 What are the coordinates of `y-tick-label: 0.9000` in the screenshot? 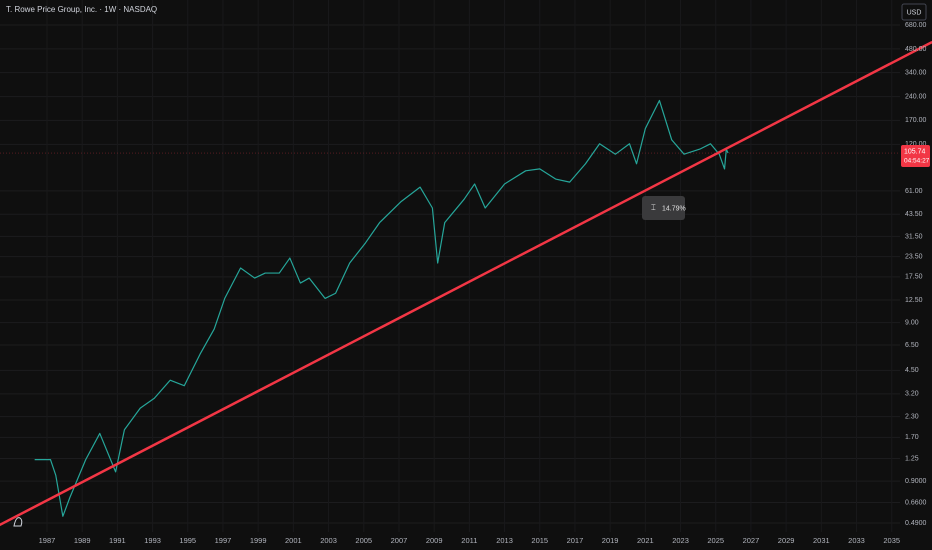 It's located at (916, 481).